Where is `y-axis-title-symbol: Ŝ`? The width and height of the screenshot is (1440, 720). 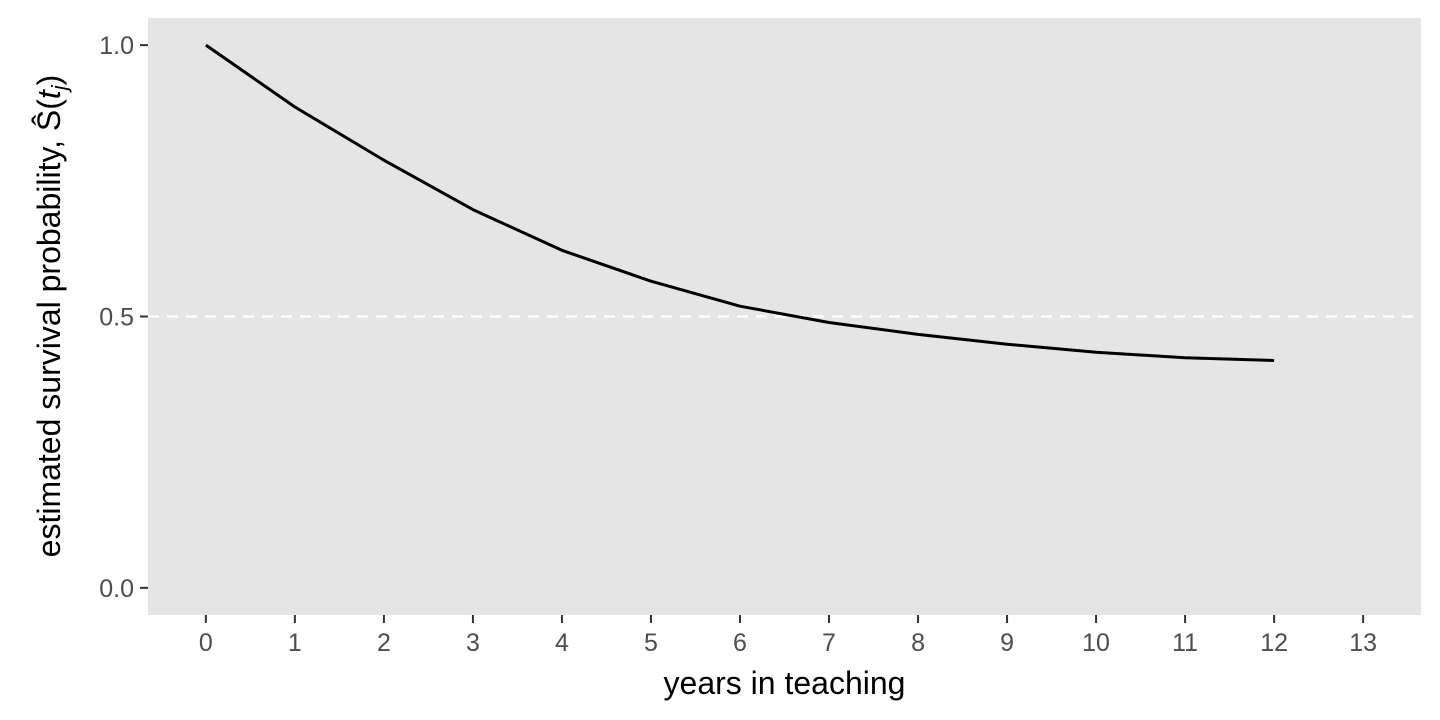
y-axis-title-symbol: Ŝ is located at coordinates (49, 120).